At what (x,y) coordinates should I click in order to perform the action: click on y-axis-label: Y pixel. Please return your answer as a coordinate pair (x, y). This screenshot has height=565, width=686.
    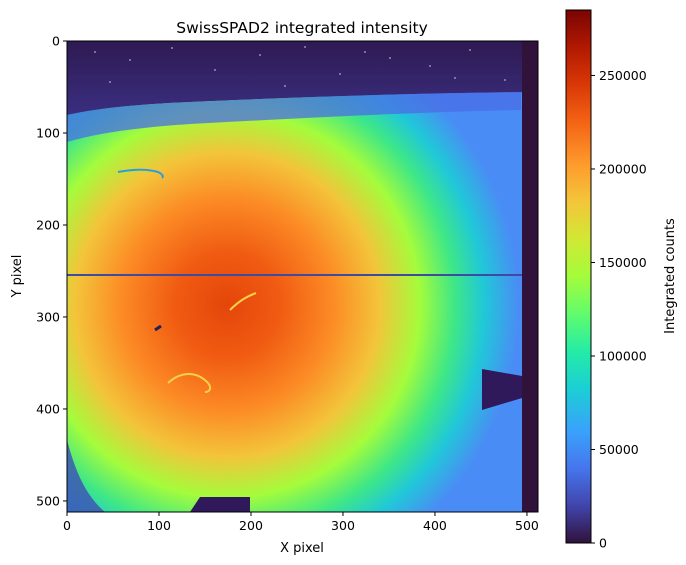
    Looking at the image, I should click on (17, 277).